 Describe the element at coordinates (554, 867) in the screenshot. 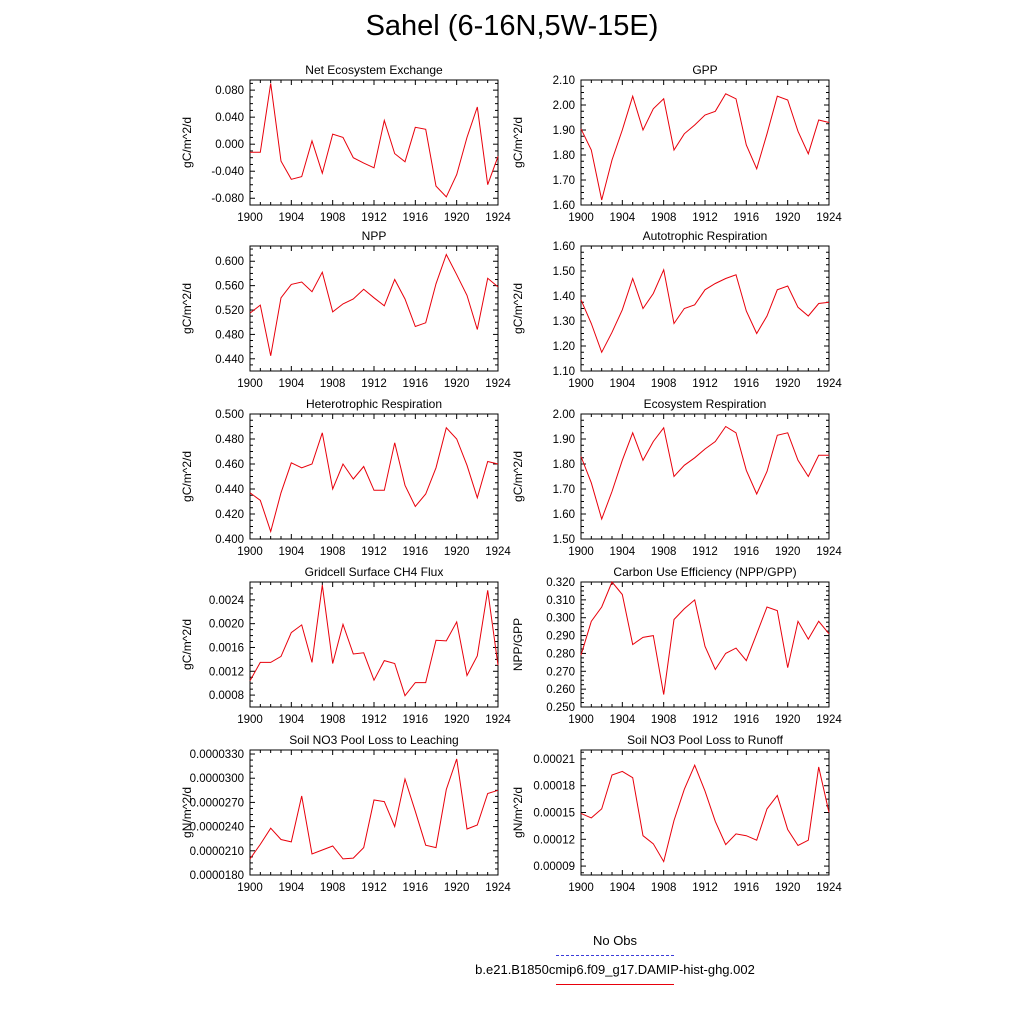

I see `y-tick-label: 0.00009` at that location.